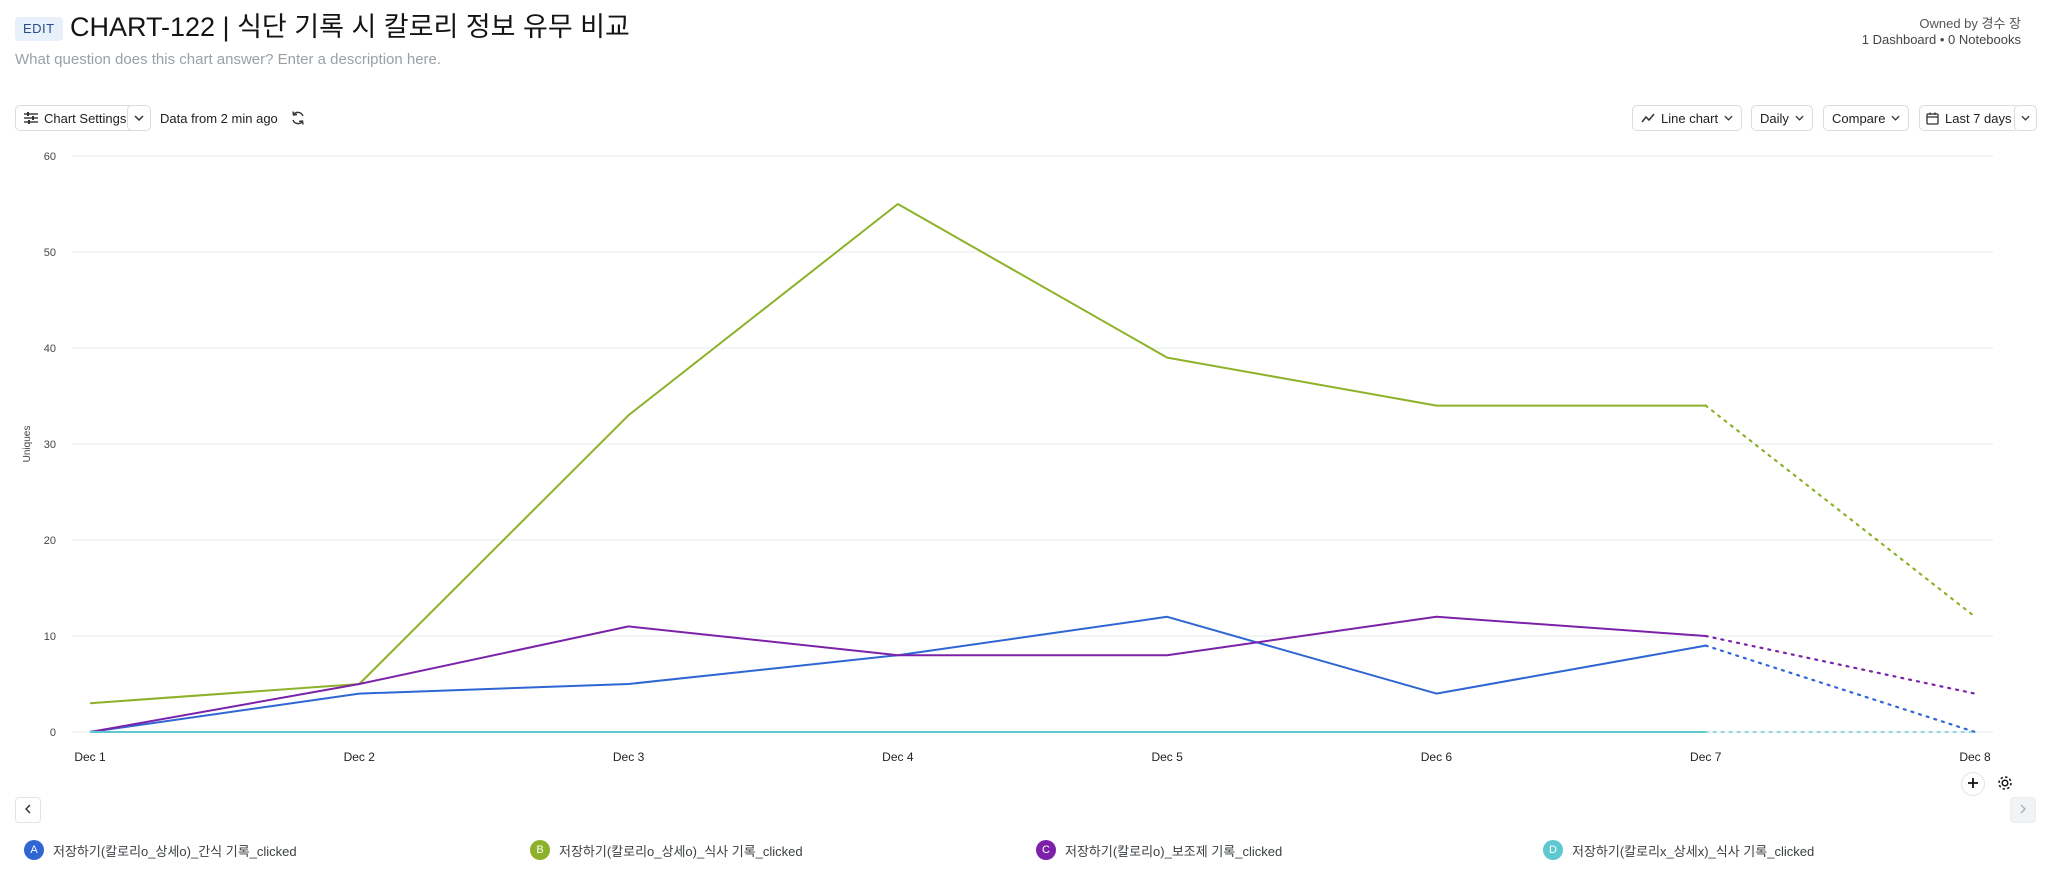 This screenshot has height=874, width=2048. I want to click on chevron-right-icon, so click(2023, 810).